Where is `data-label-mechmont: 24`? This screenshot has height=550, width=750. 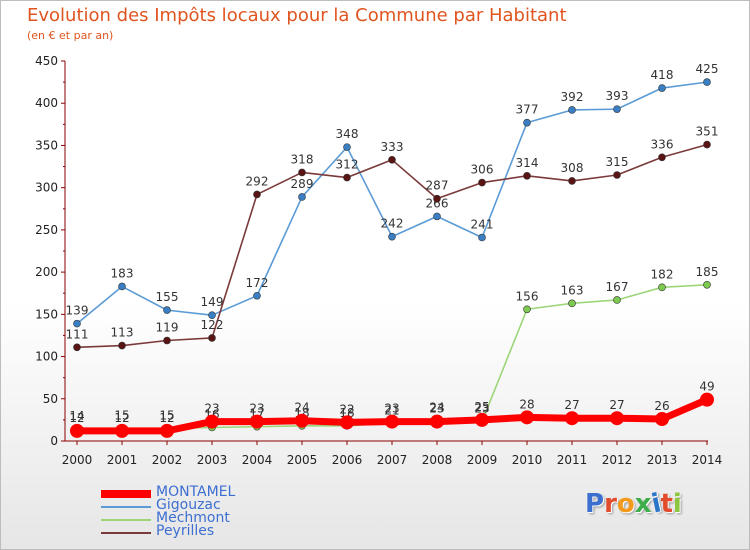 data-label-mechmont: 24 is located at coordinates (436, 408).